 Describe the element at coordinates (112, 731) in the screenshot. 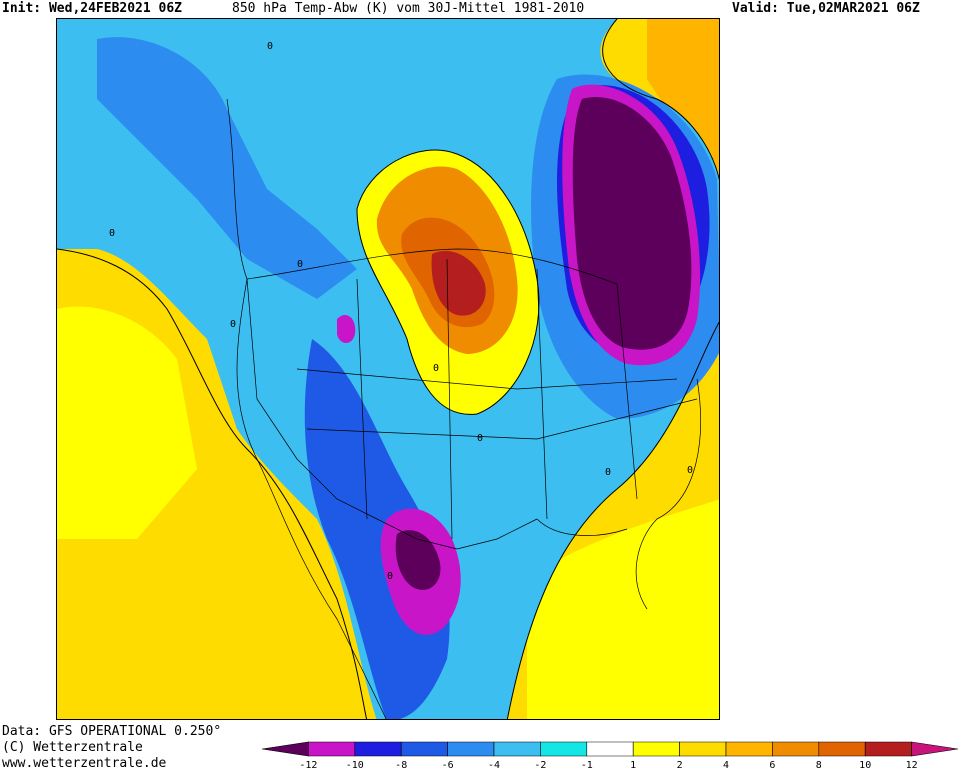

I see `data-source: Data: GFS OPERATIONAL 0.250°` at that location.